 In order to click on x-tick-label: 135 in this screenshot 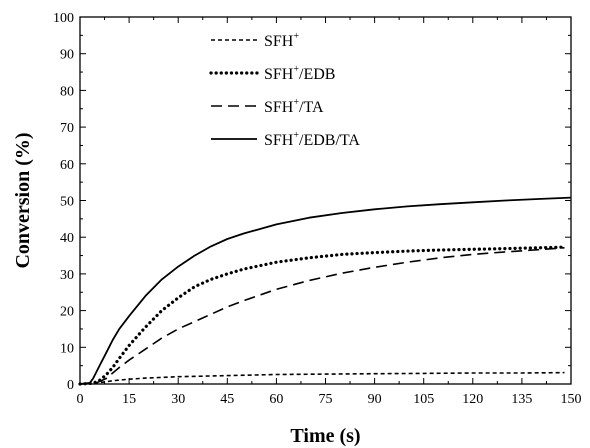, I will do `click(521, 399)`.